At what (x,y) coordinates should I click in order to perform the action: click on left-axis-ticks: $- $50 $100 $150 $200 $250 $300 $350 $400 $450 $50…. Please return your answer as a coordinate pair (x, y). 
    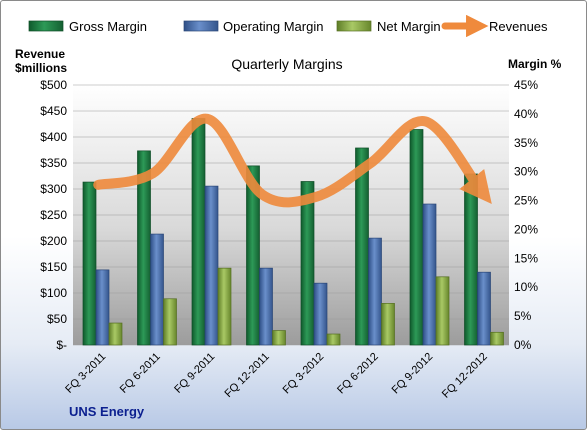
    Looking at the image, I should click on (53, 215).